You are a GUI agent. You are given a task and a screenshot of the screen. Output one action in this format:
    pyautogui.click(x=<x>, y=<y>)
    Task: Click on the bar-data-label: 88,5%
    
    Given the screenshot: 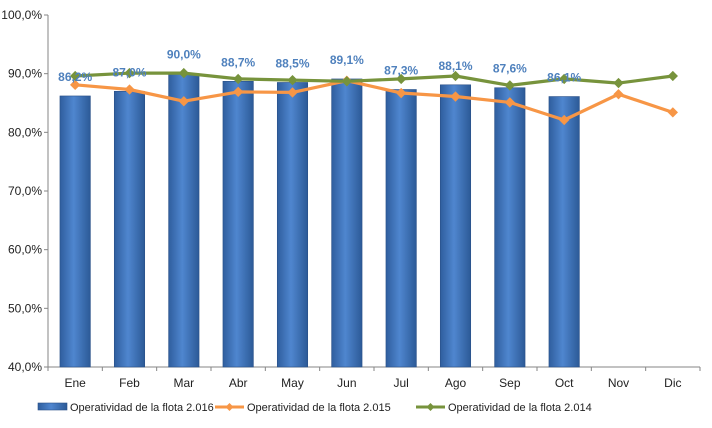 What is the action you would take?
    pyautogui.click(x=292, y=63)
    